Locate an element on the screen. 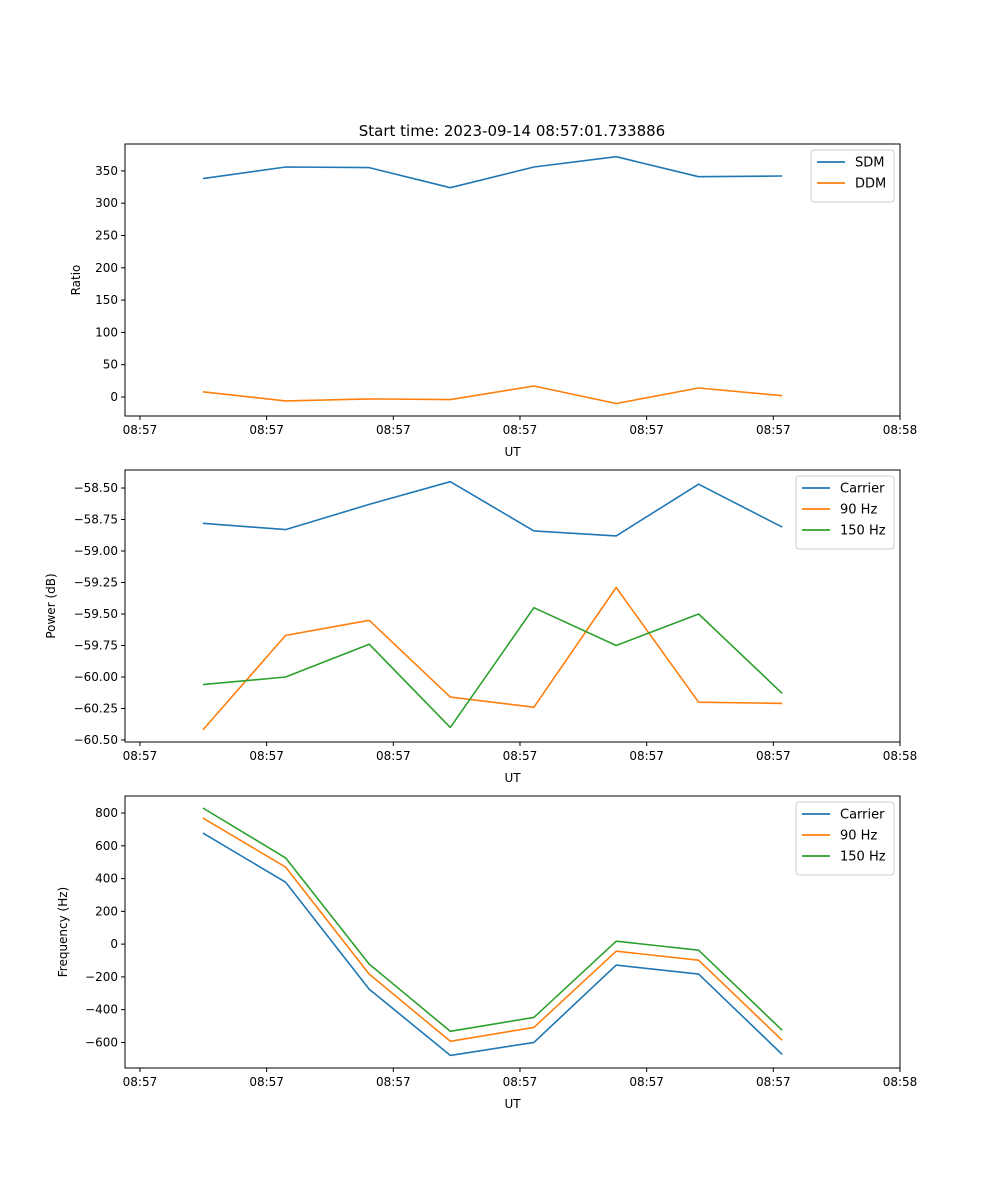 This screenshot has width=1000, height=1204. series-line-sdm is located at coordinates (492, 172).